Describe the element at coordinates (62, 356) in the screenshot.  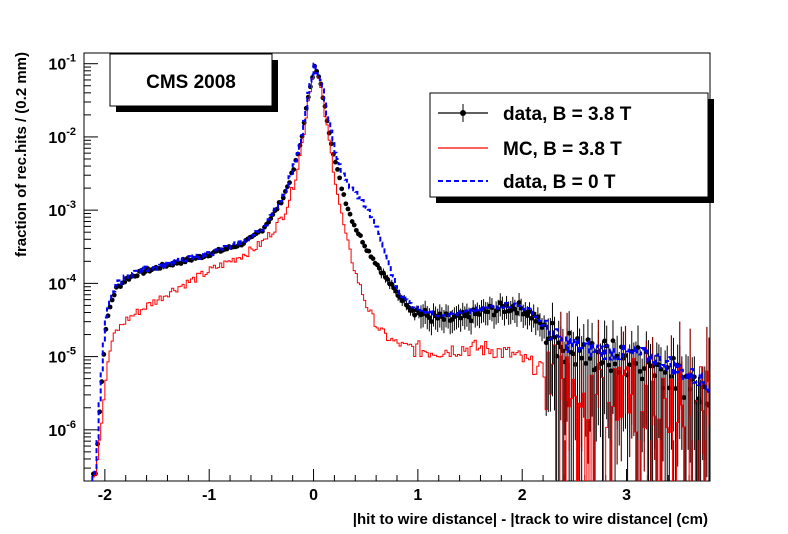
I see `y-tick-label: 10⁻⁵` at that location.